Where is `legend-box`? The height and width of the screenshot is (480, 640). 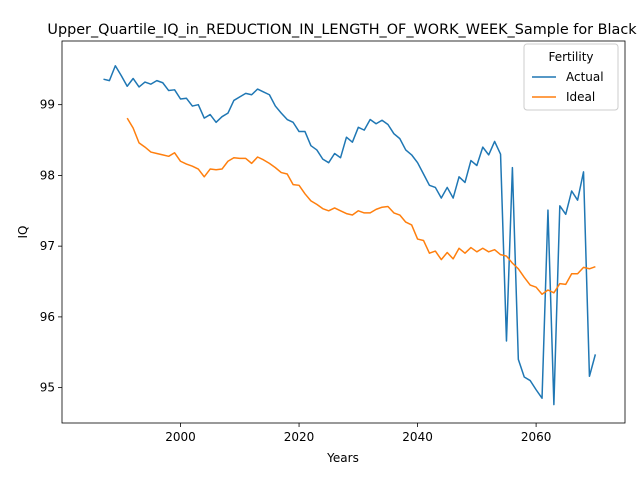
legend-box is located at coordinates (571, 77).